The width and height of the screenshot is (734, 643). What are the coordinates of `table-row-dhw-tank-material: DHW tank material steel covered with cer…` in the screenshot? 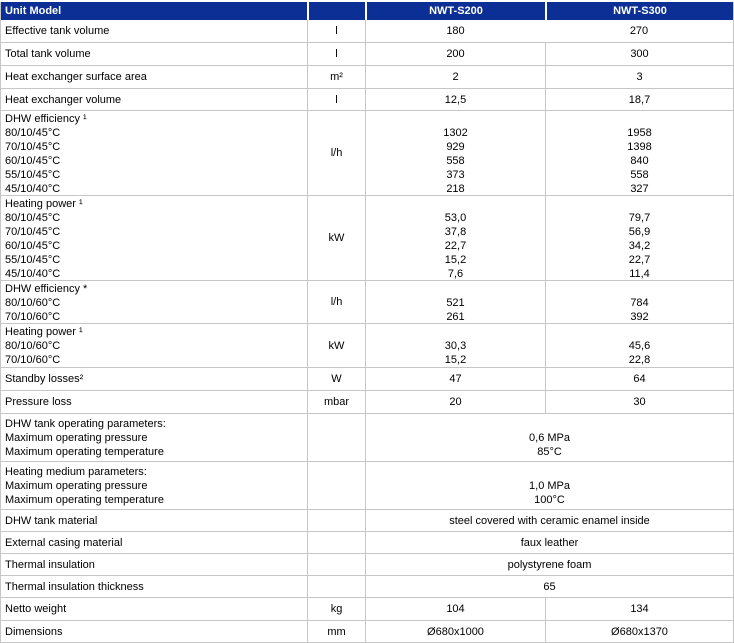 It's located at (367, 521).